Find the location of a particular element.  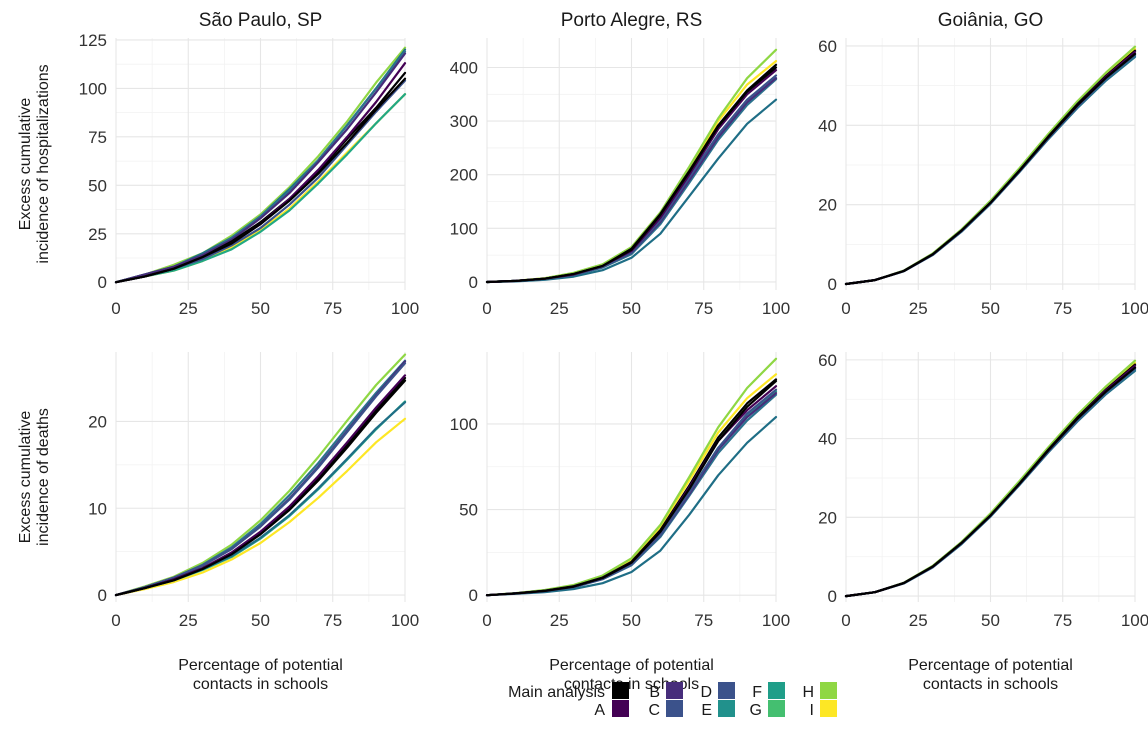

legend-label-d: D is located at coordinates (706, 692).